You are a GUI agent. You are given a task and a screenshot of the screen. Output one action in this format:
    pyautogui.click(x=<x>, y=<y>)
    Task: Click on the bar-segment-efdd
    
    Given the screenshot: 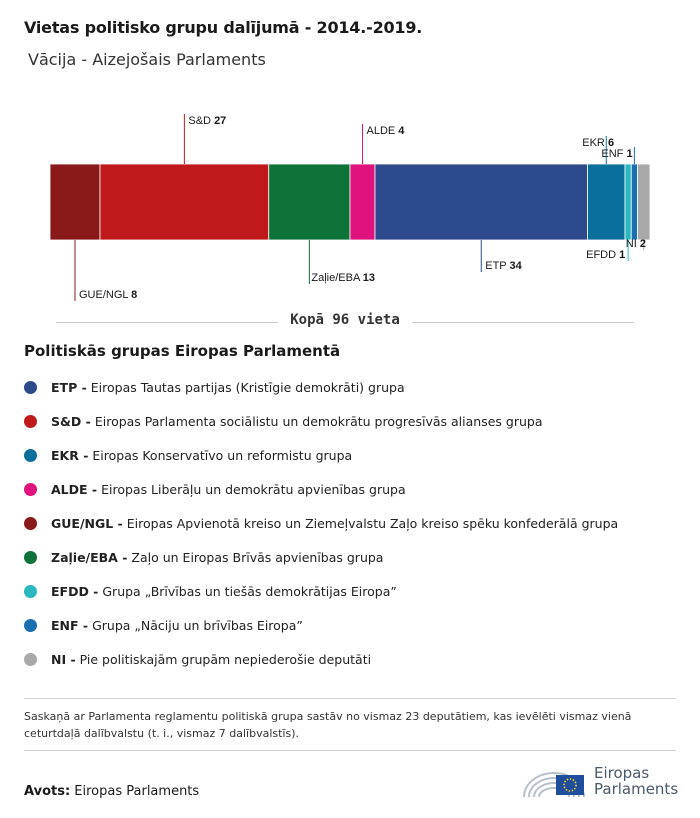 What is the action you would take?
    pyautogui.click(x=628, y=202)
    